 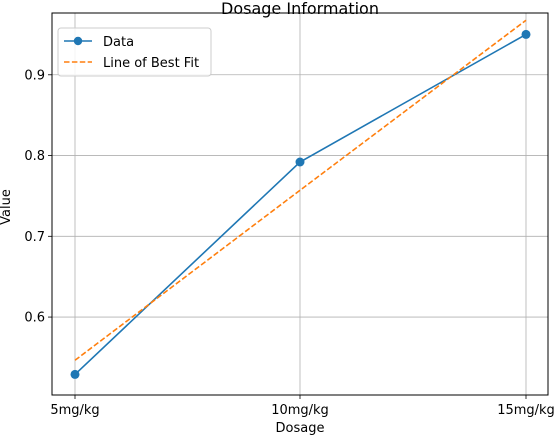 What do you see at coordinates (34, 75) in the screenshot?
I see `y-tick-label: 0.9` at bounding box center [34, 75].